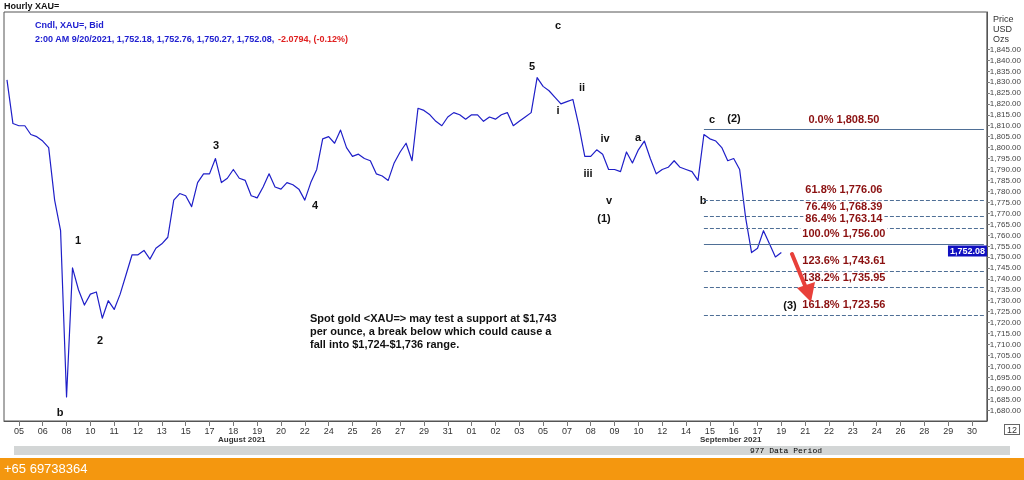 The image size is (1024, 480). I want to click on y-tick-label: 1,805.00, so click(1005, 137).